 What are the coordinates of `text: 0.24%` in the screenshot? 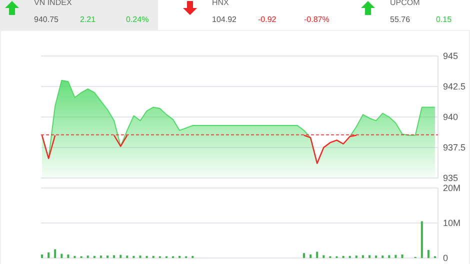 It's located at (137, 19).